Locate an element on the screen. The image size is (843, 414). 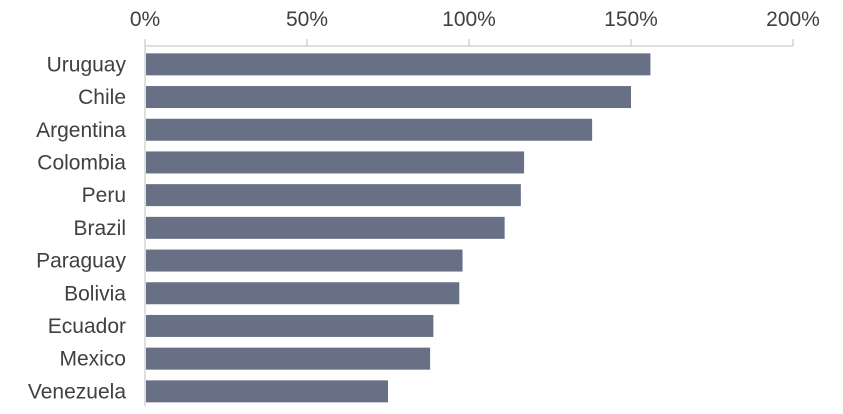
x-tick-label: 0% is located at coordinates (145, 19).